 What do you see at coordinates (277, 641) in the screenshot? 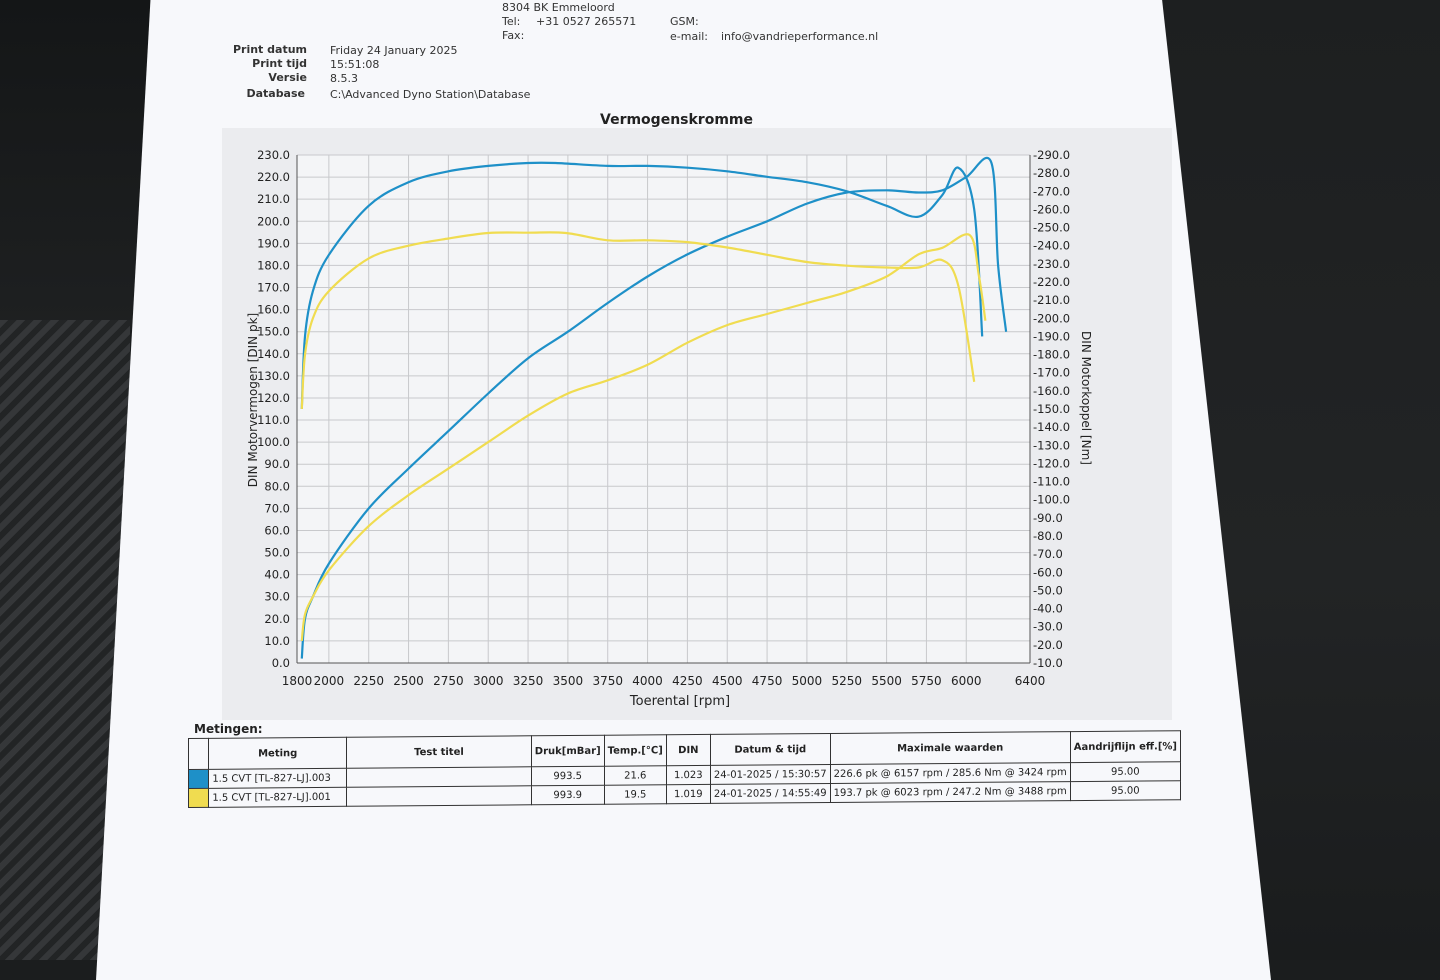
I see `y-left-tick-label: 10.0` at bounding box center [277, 641].